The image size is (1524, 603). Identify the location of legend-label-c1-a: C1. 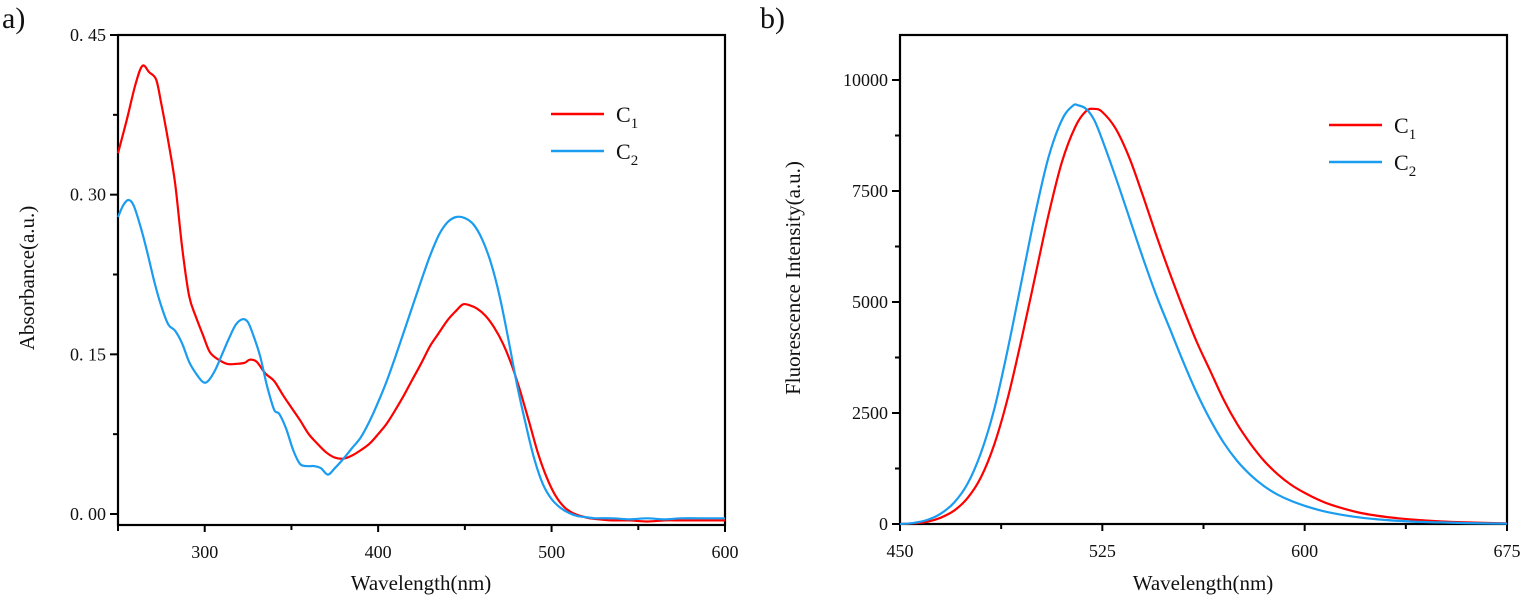
(627, 117).